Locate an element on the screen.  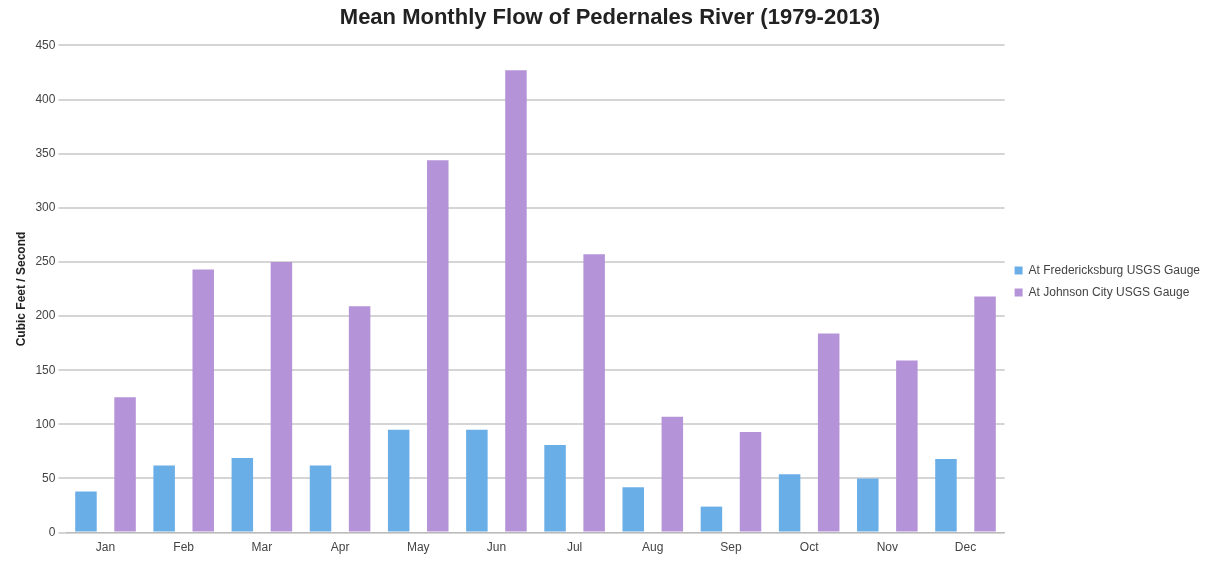
x-tick-label: Dec is located at coordinates (965, 547).